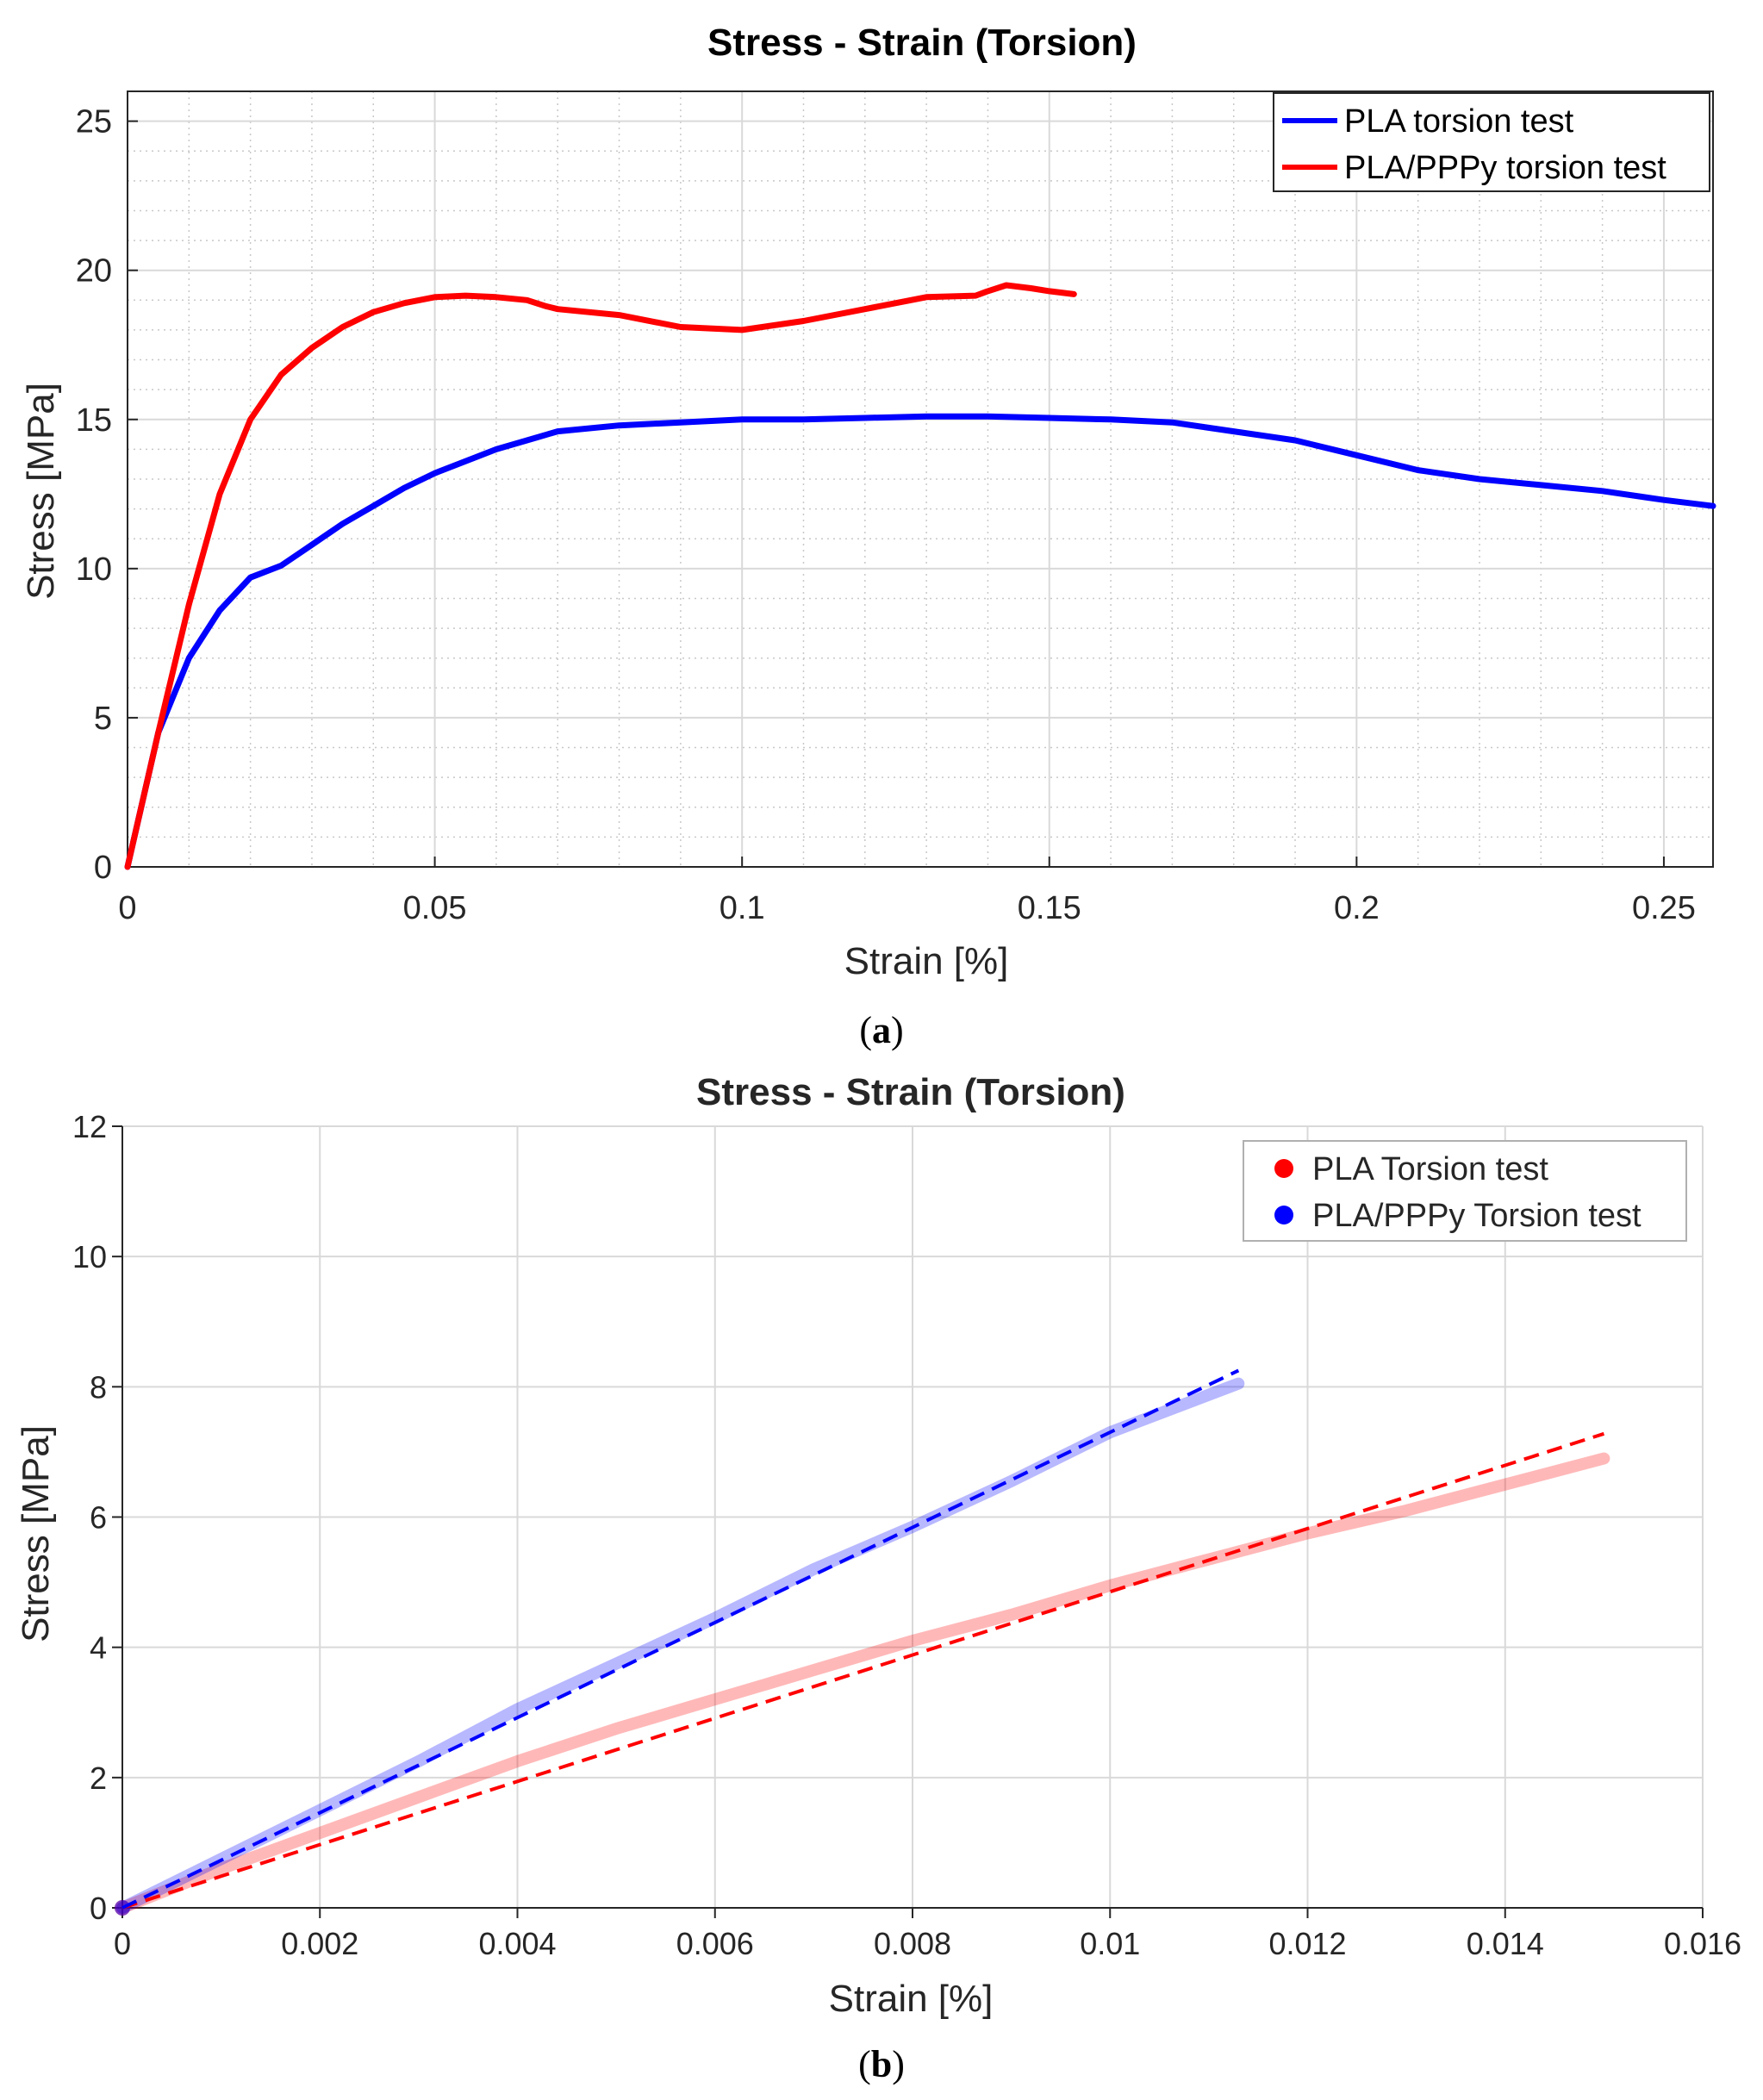 Image resolution: width=1763 pixels, height=2100 pixels. I want to click on chart-a-x-tick-label: 0.25, so click(1664, 908).